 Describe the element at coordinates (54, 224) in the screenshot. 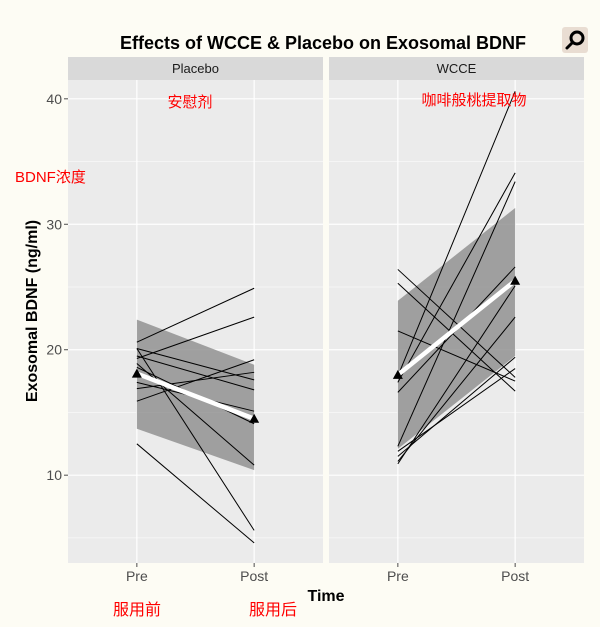

I see `y-tick-label: 30` at that location.